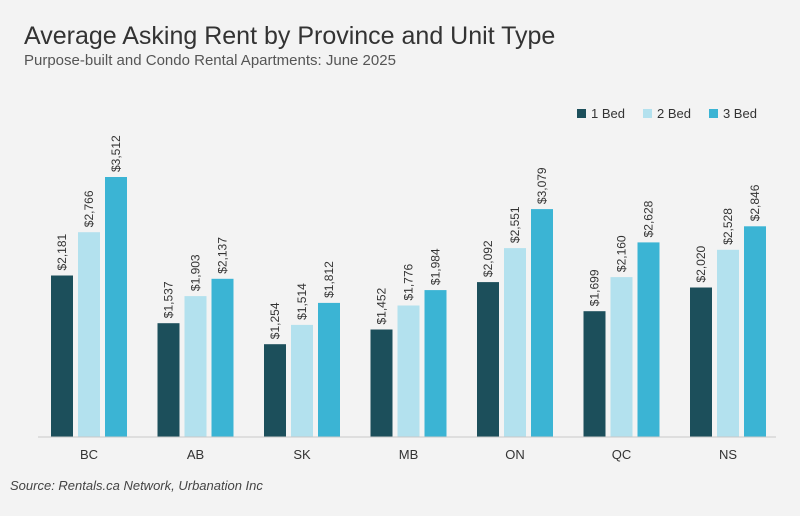  Describe the element at coordinates (515, 454) in the screenshot. I see `x-tick-label-on: ON` at that location.